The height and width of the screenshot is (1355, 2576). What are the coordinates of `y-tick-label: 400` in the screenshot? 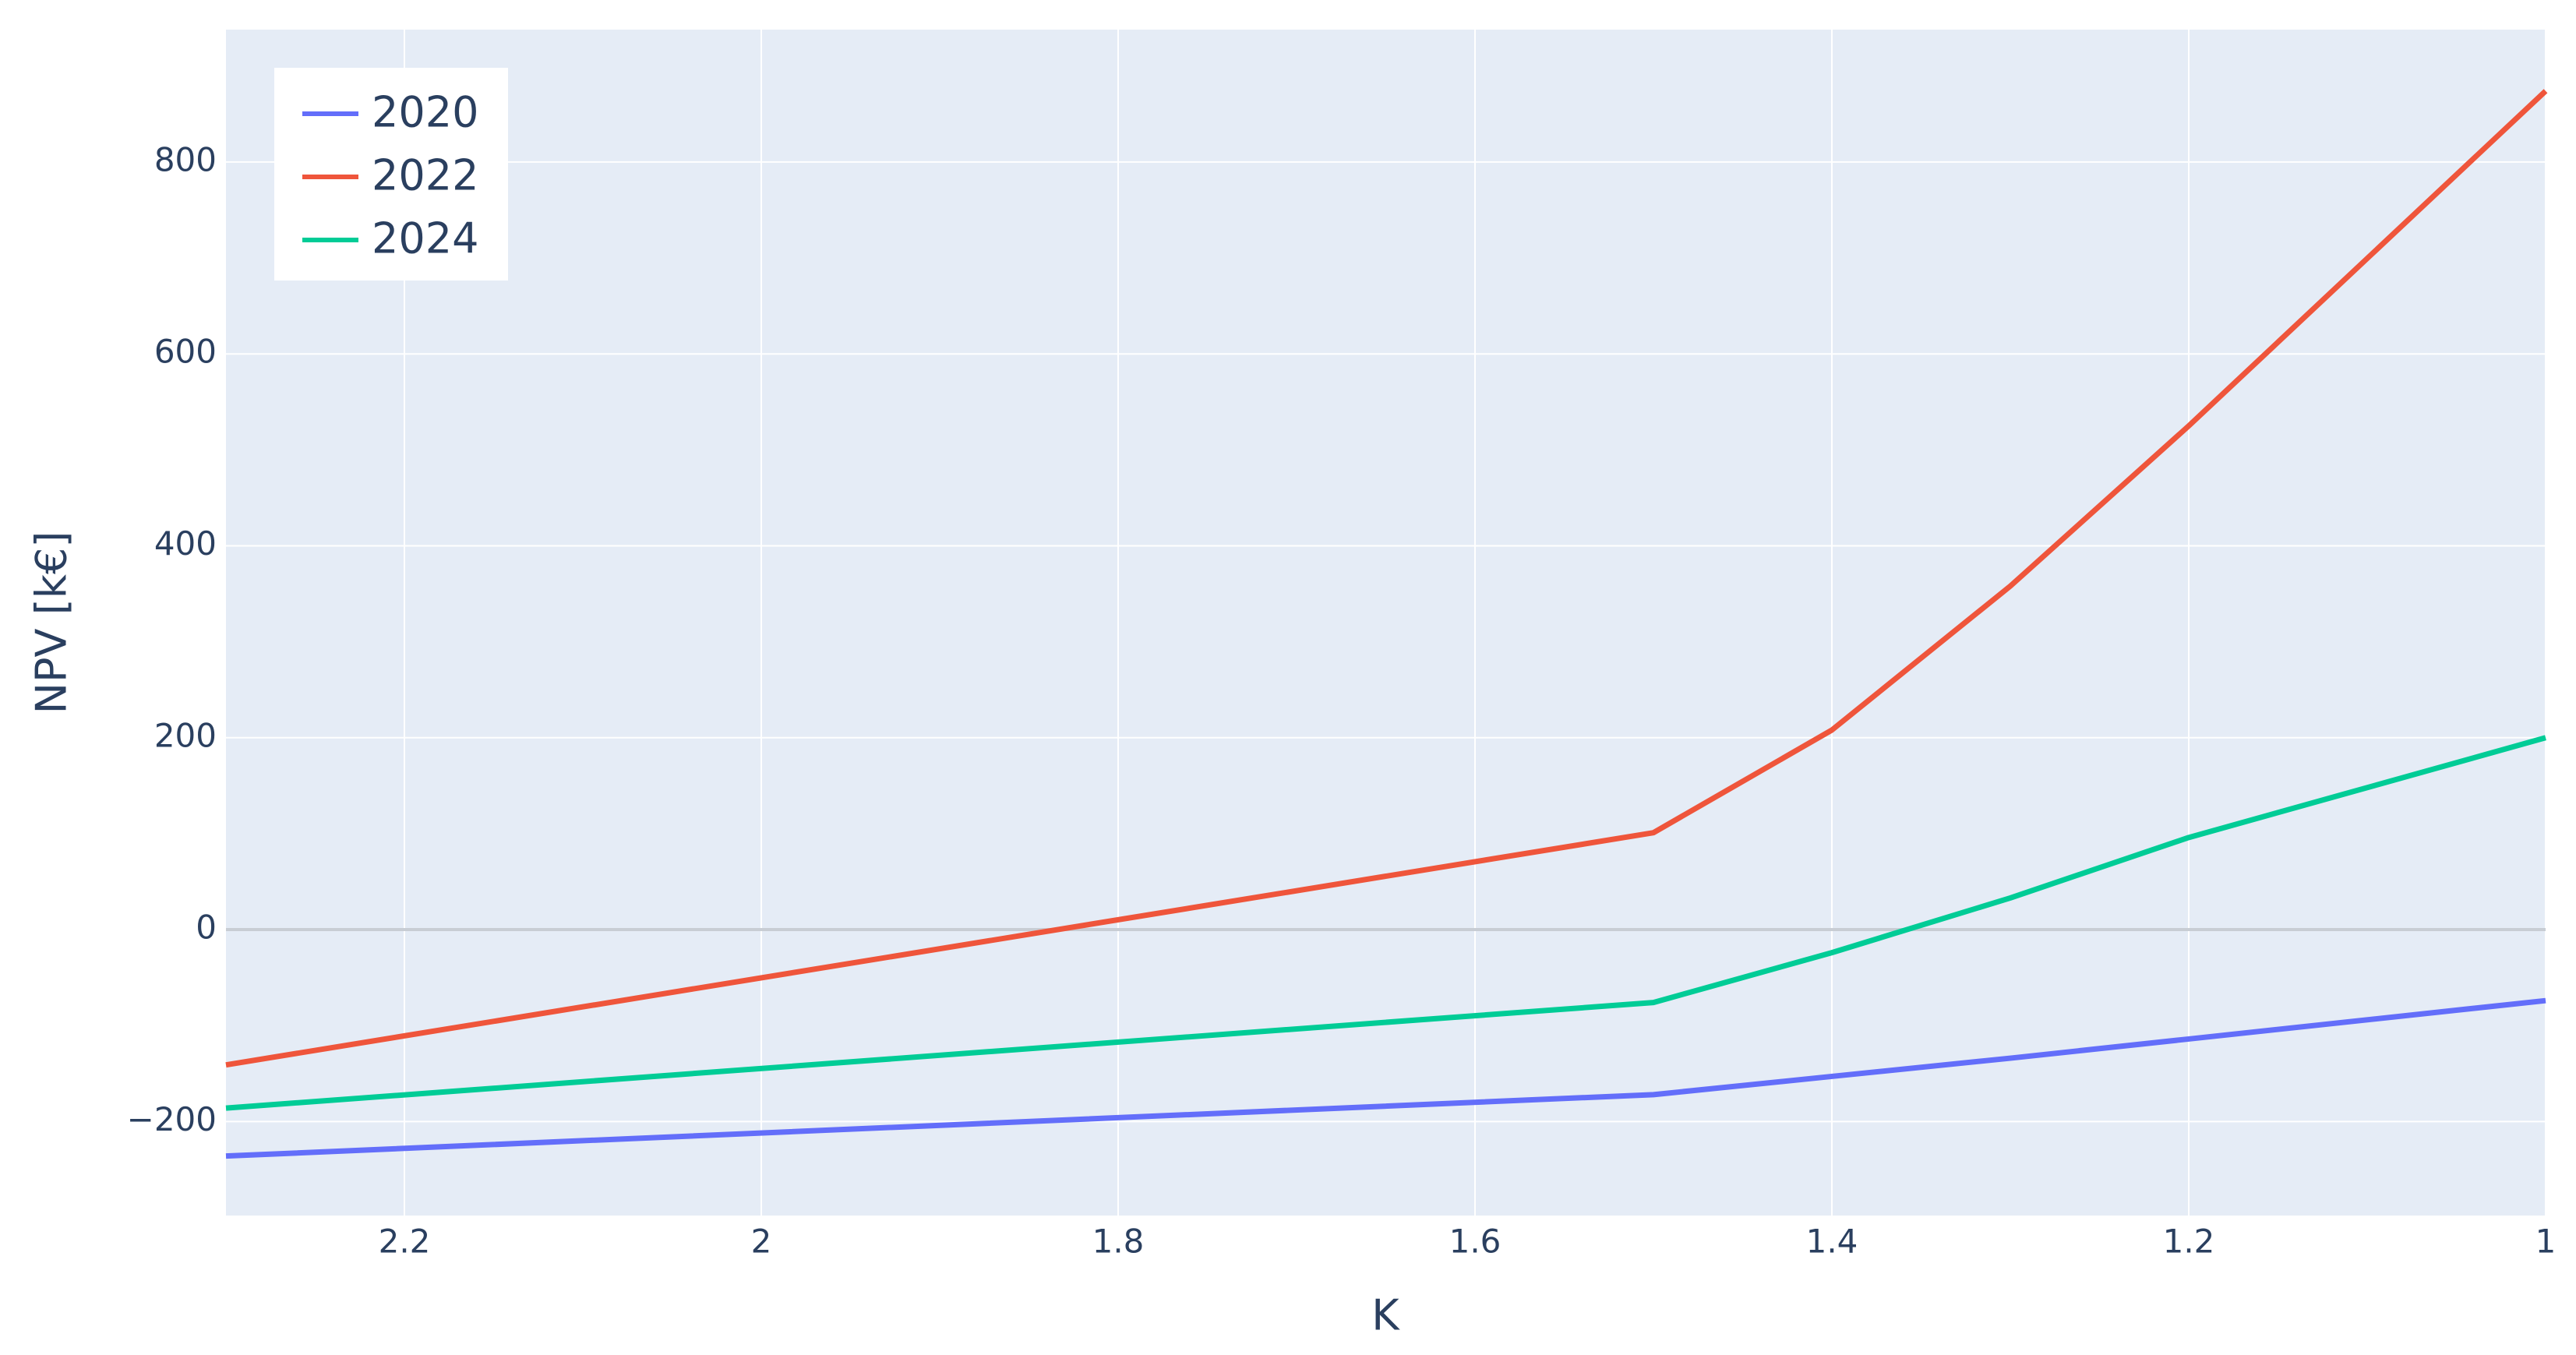 It's located at (185, 543).